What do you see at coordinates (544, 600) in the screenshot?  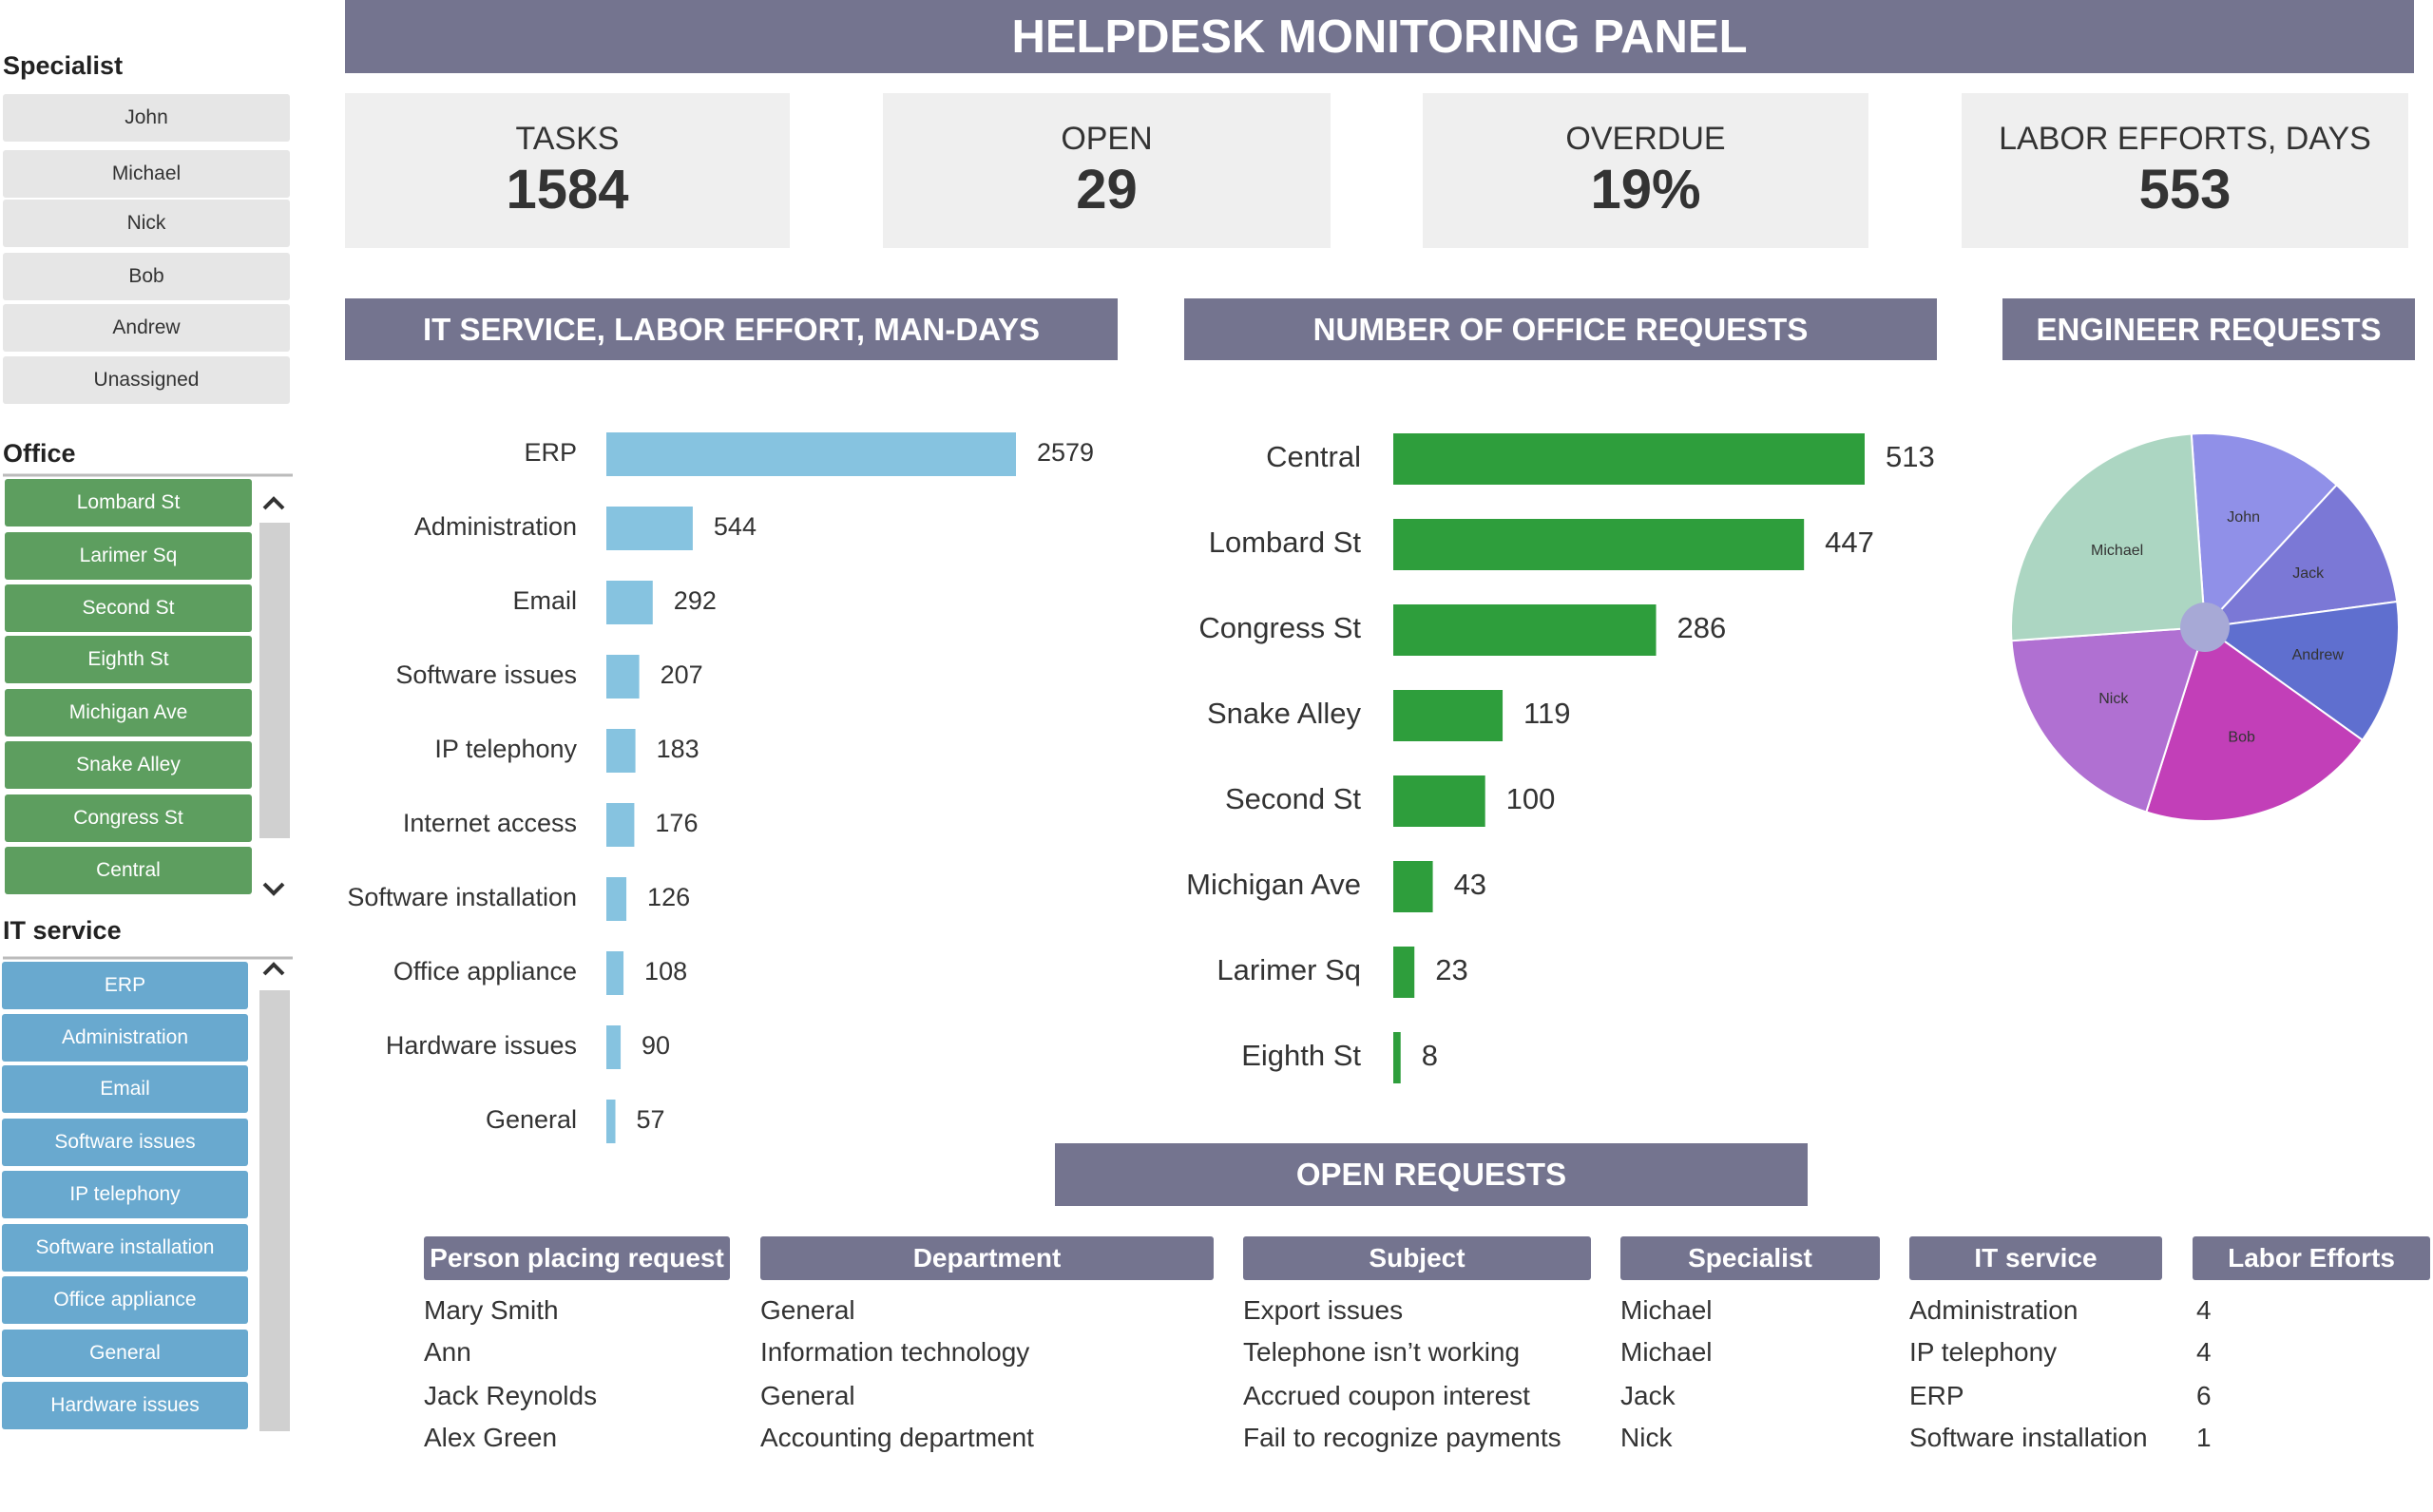 I see `bar-label: Email` at bounding box center [544, 600].